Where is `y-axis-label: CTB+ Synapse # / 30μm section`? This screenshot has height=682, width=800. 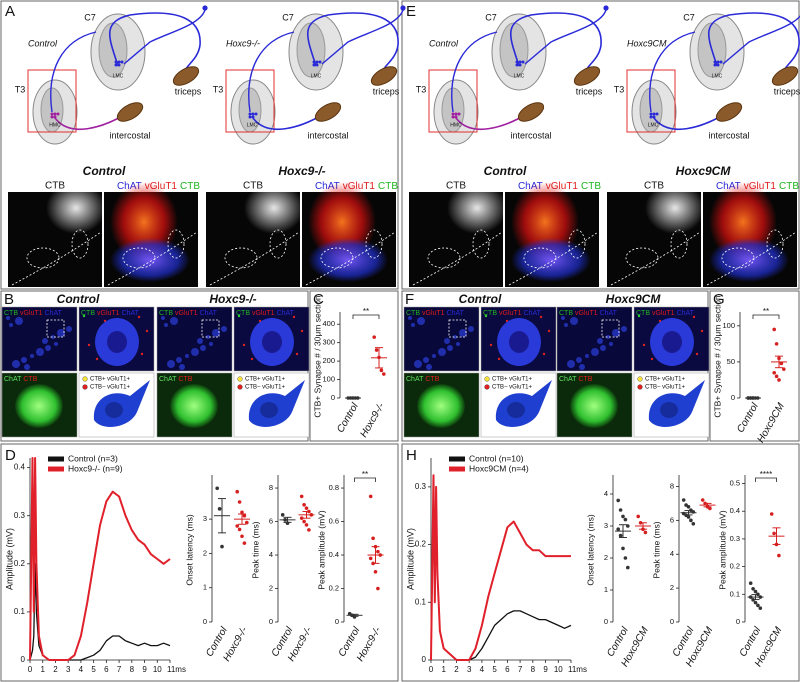 y-axis-label: CTB+ Synapse # / 30μm section is located at coordinates (317, 356).